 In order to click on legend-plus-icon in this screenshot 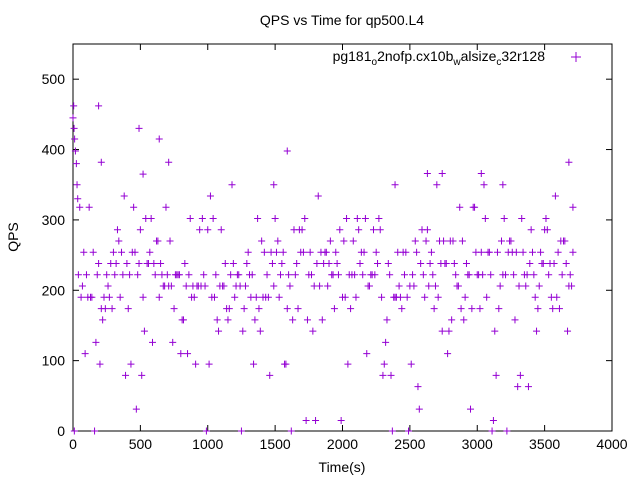, I will do `click(576, 57)`.